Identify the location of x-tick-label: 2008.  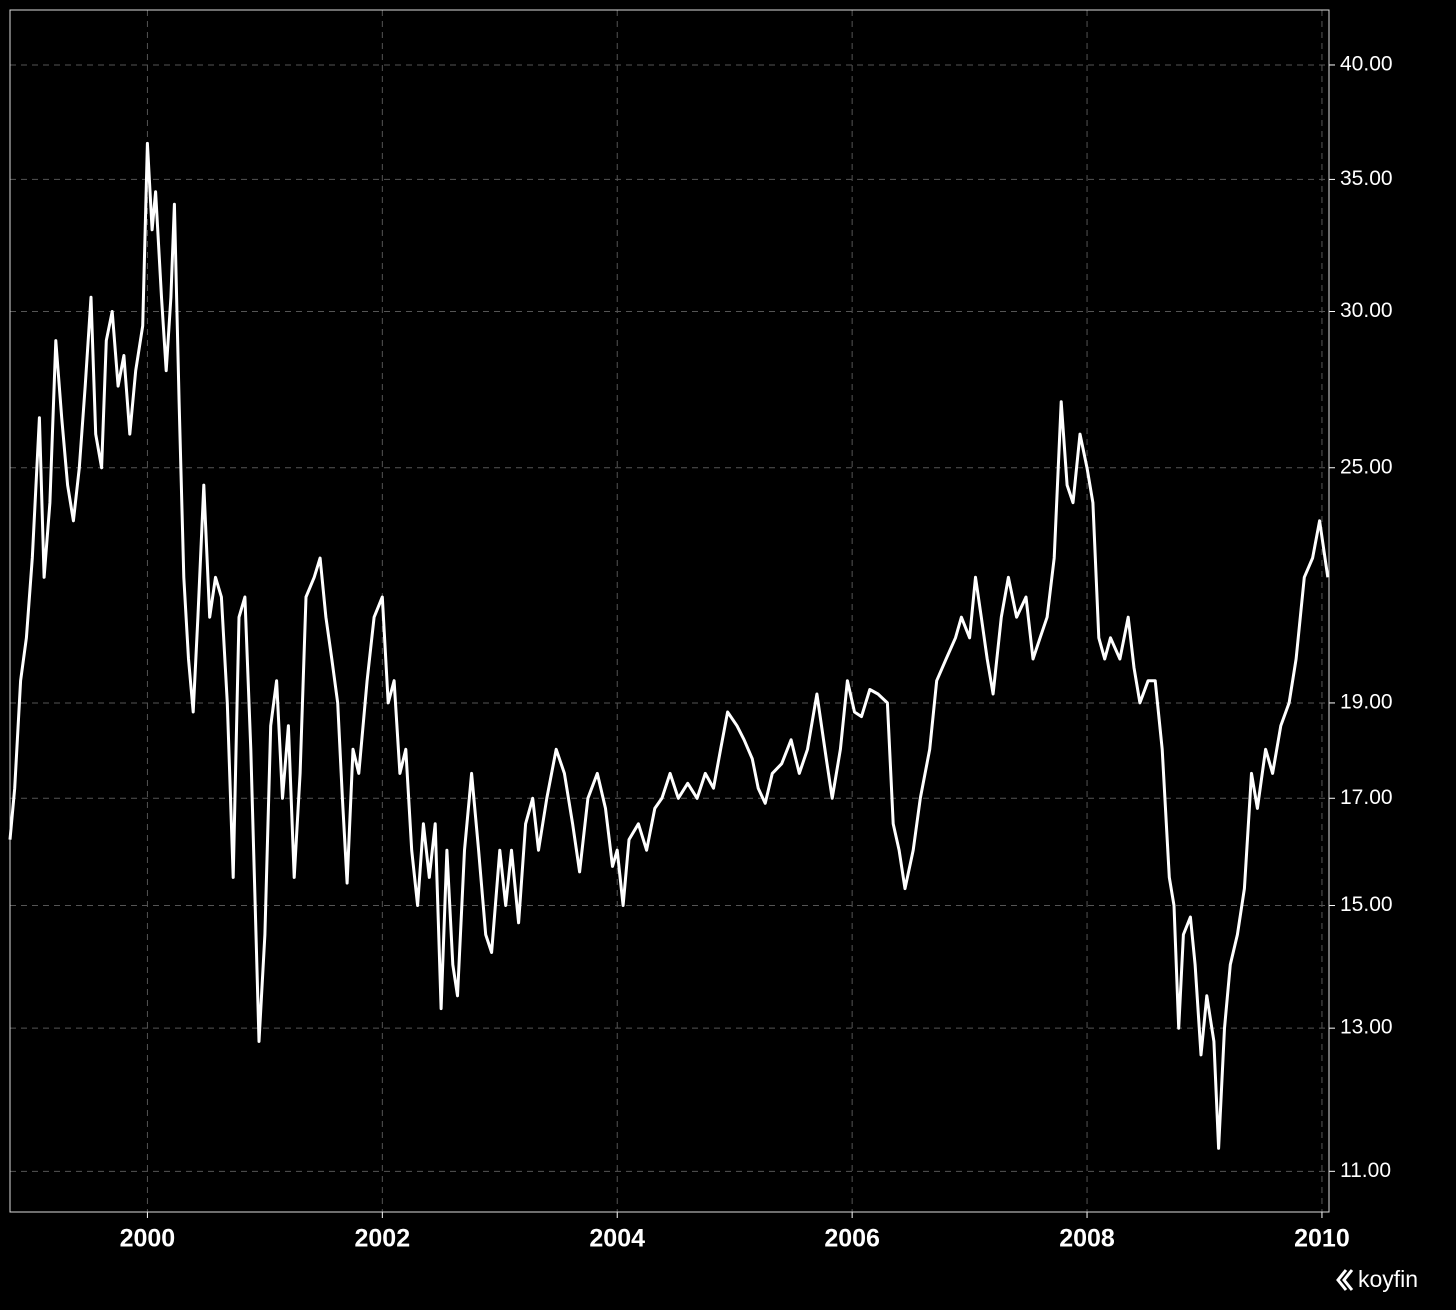
(1087, 1239).